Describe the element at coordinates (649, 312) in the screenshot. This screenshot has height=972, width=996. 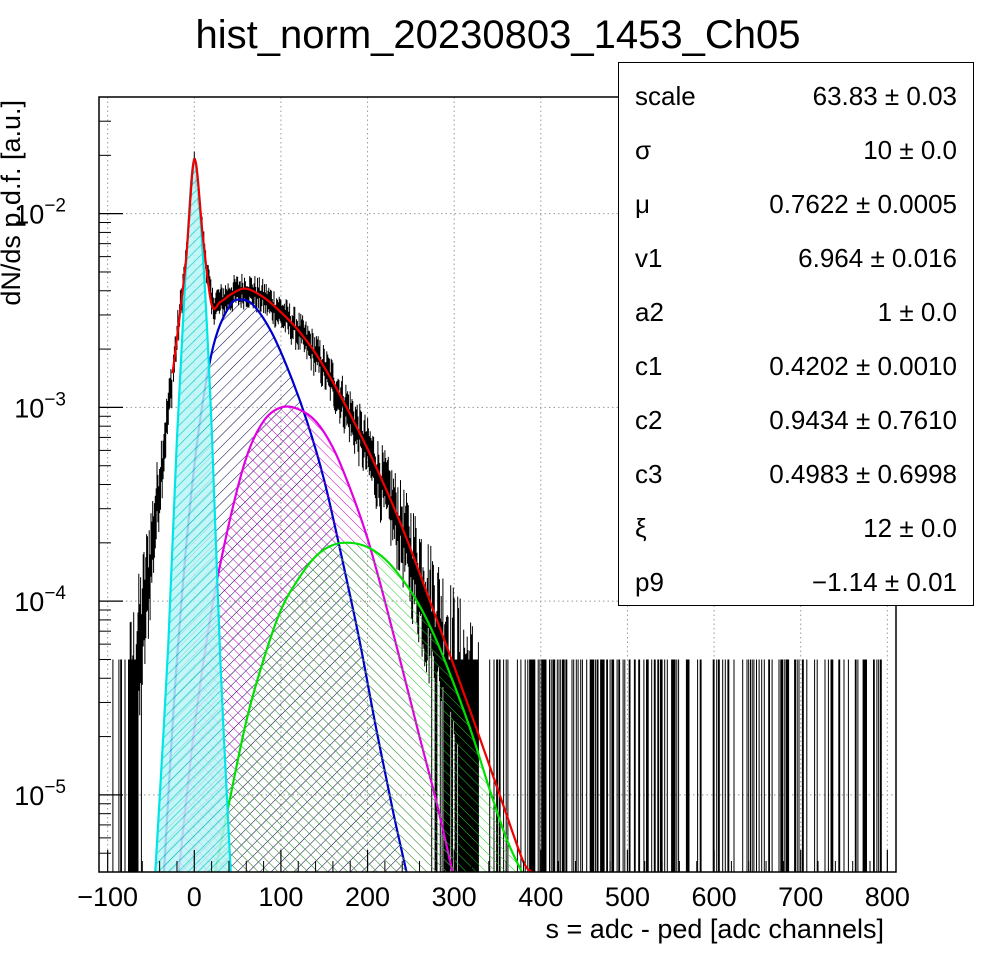
I see `stat-name: a2` at that location.